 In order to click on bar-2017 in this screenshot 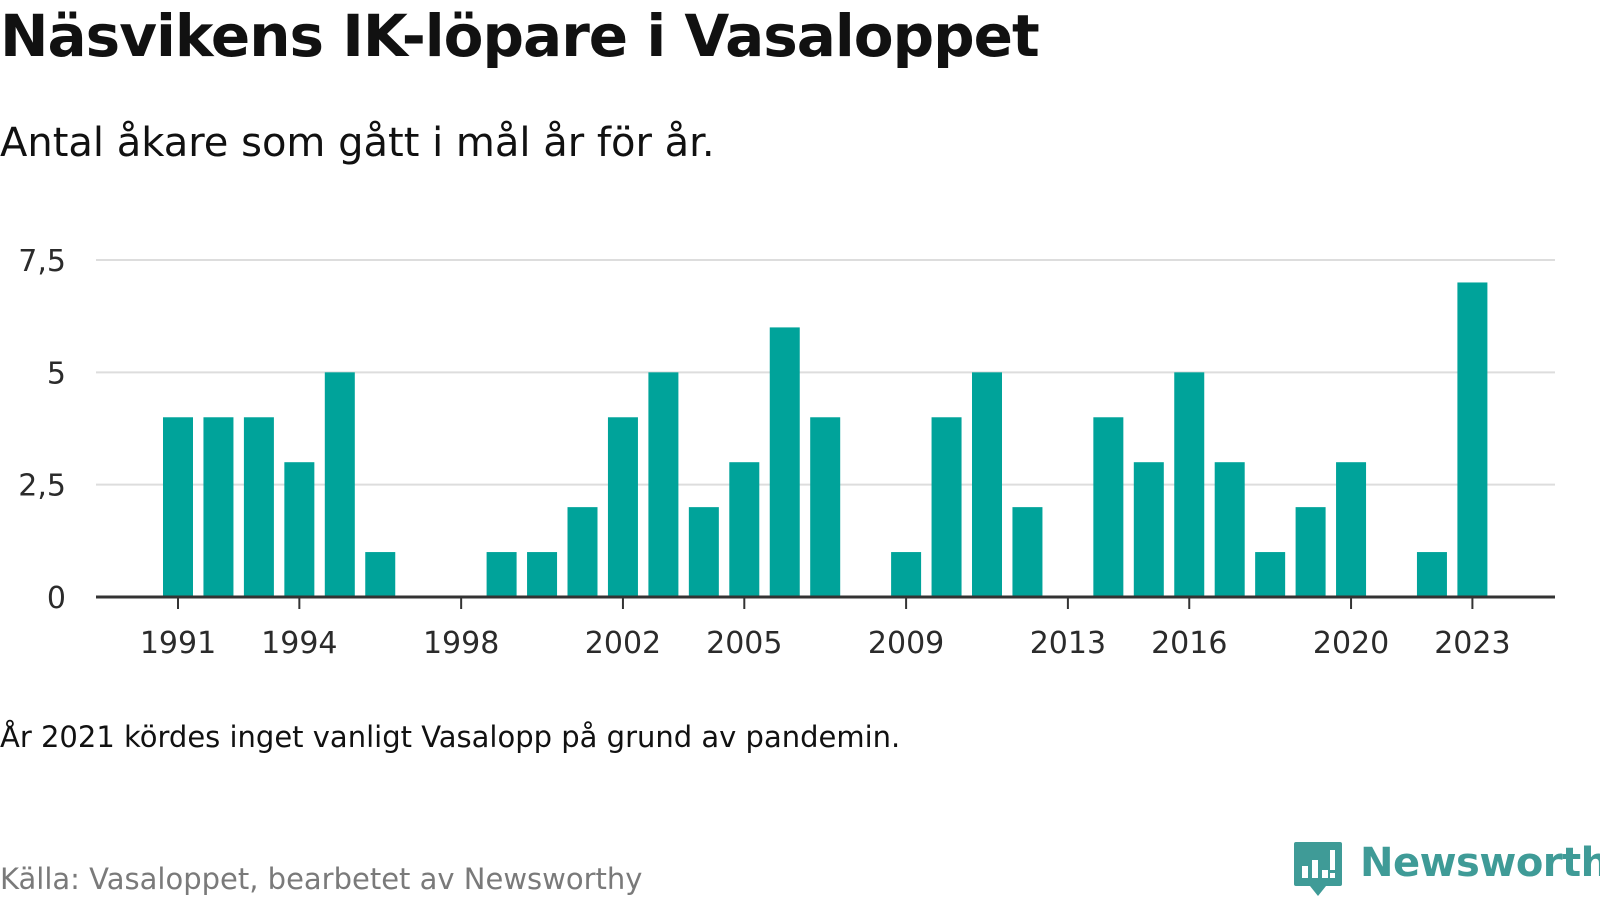, I will do `click(1229, 529)`.